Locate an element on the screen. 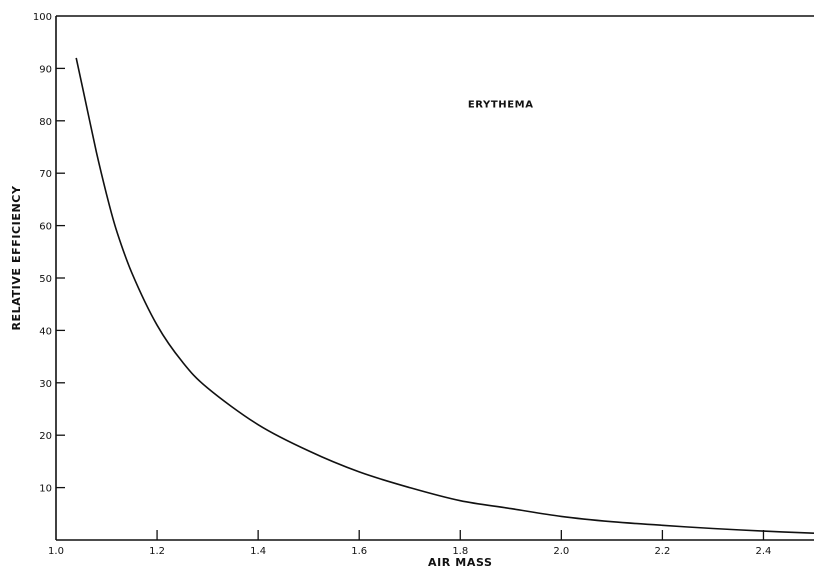 The image size is (815, 570). y-tick-label: 100 is located at coordinates (42, 17).